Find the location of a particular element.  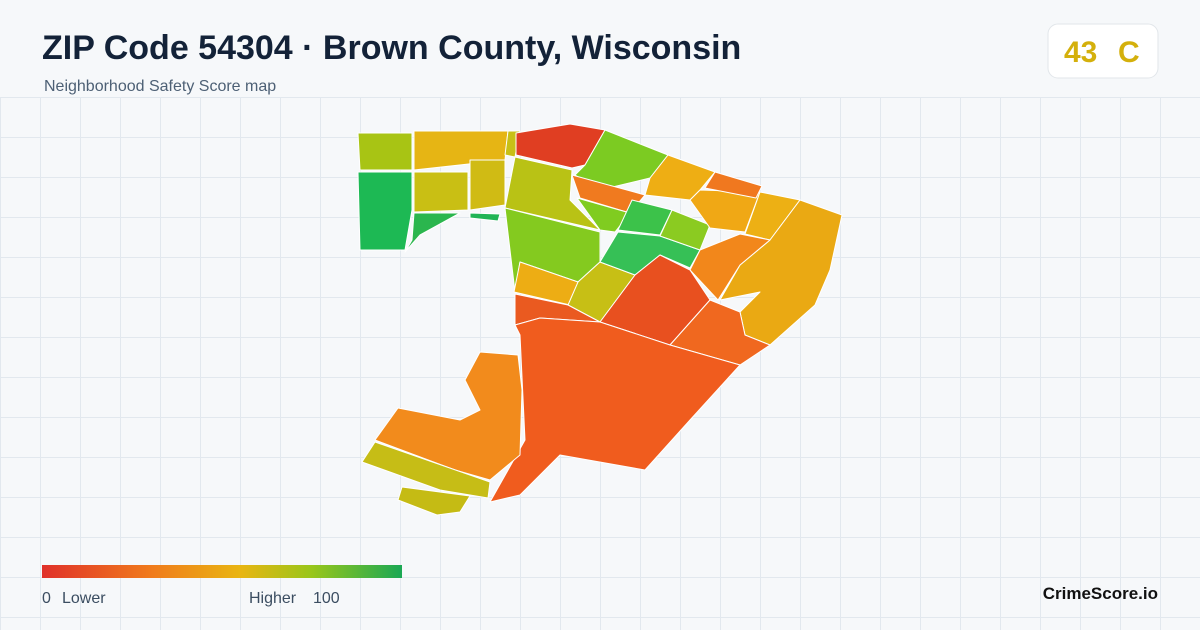

legend-max: 100 is located at coordinates (326, 598).